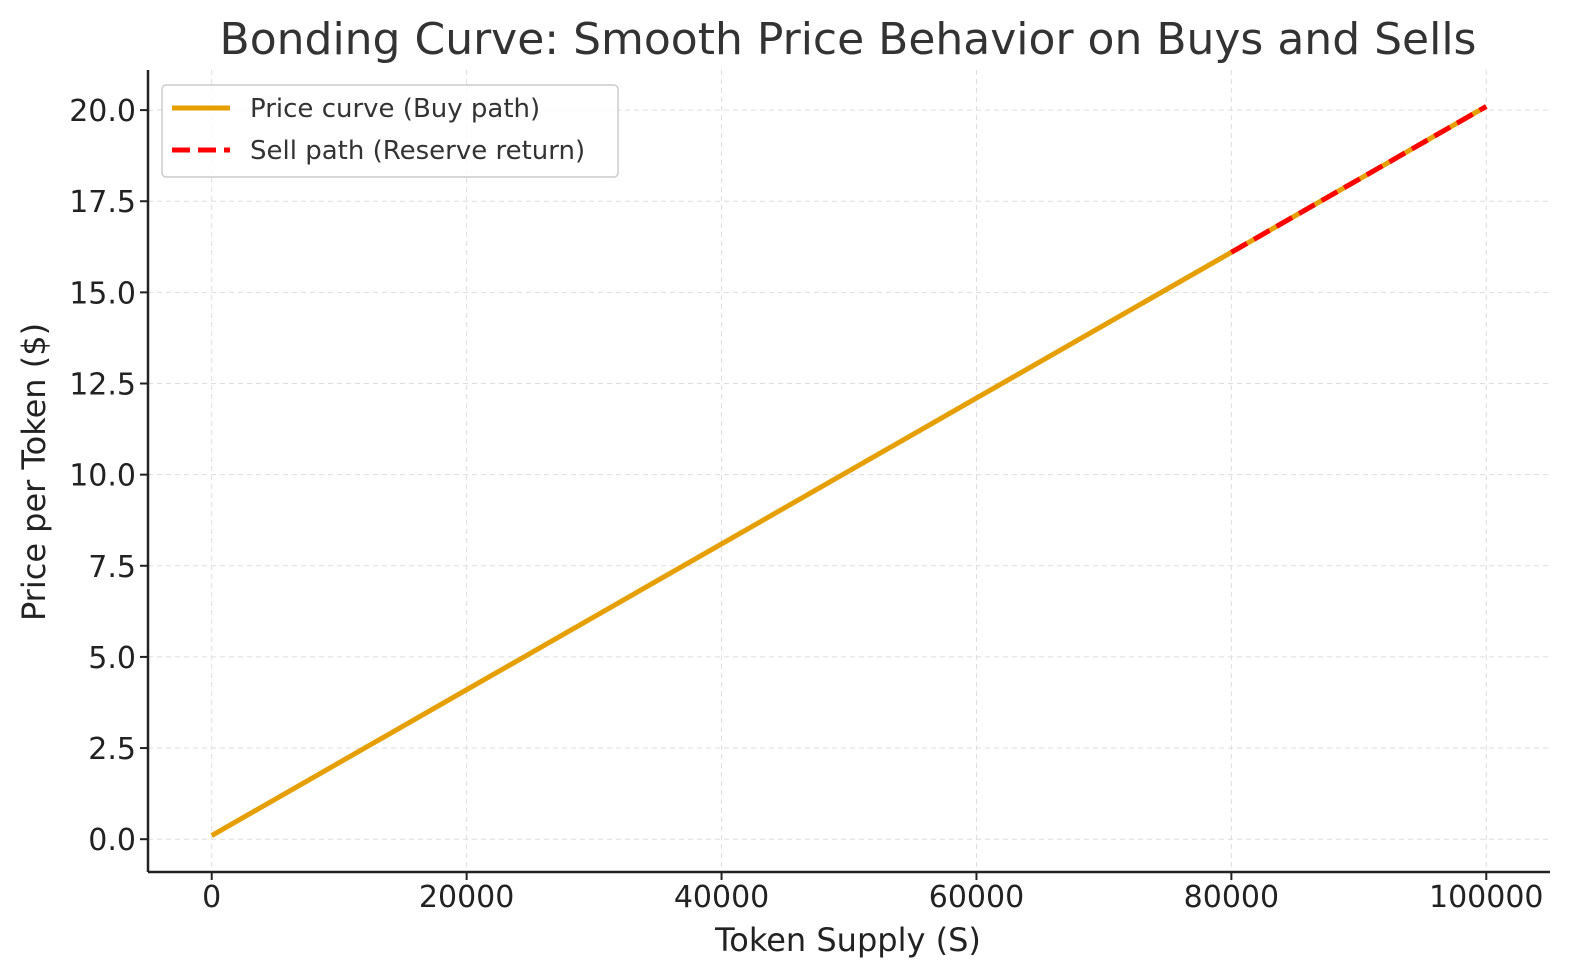 The width and height of the screenshot is (1572, 980). Describe the element at coordinates (102, 385) in the screenshot. I see `y-tick-label-5: 12.5` at that location.